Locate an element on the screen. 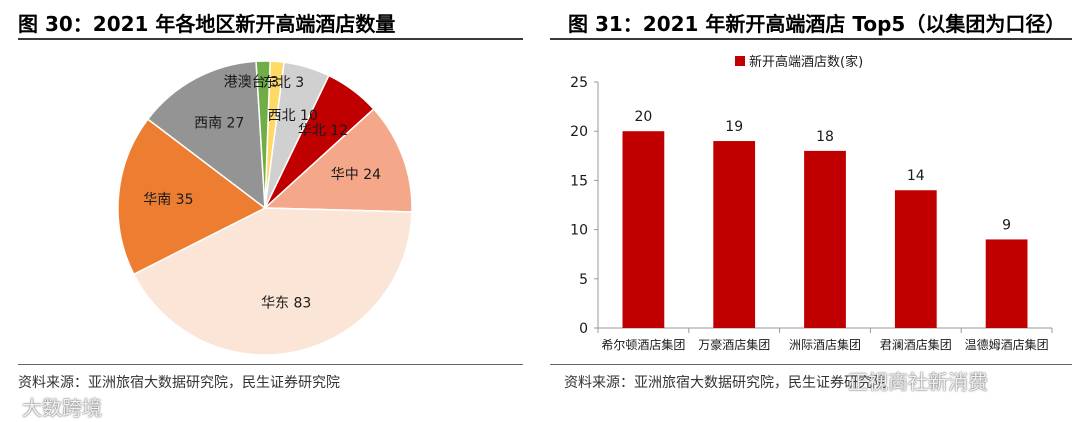 The image size is (1080, 422). pie-label-5: 华南 35 is located at coordinates (168, 200).